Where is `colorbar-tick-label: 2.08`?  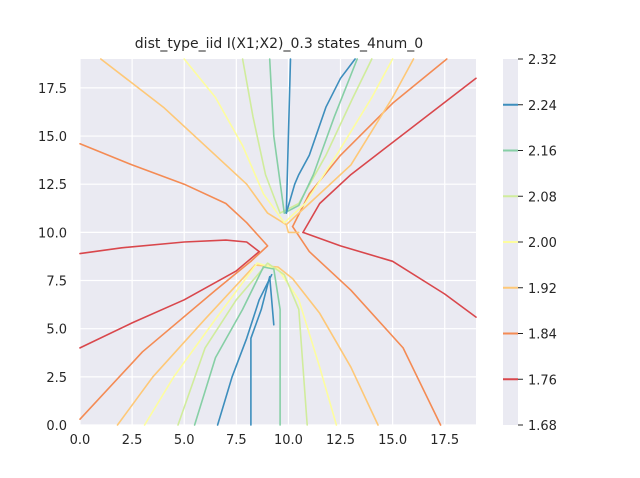
colorbar-tick-label: 2.08 is located at coordinates (542, 197).